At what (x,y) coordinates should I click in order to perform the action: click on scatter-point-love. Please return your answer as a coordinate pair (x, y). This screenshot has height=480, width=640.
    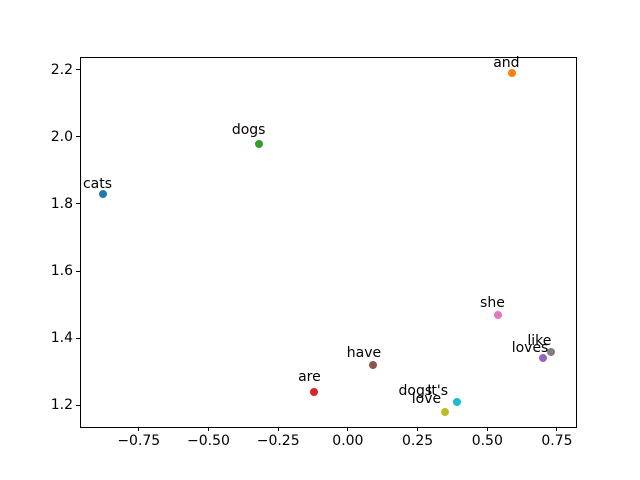
    Looking at the image, I should click on (445, 411).